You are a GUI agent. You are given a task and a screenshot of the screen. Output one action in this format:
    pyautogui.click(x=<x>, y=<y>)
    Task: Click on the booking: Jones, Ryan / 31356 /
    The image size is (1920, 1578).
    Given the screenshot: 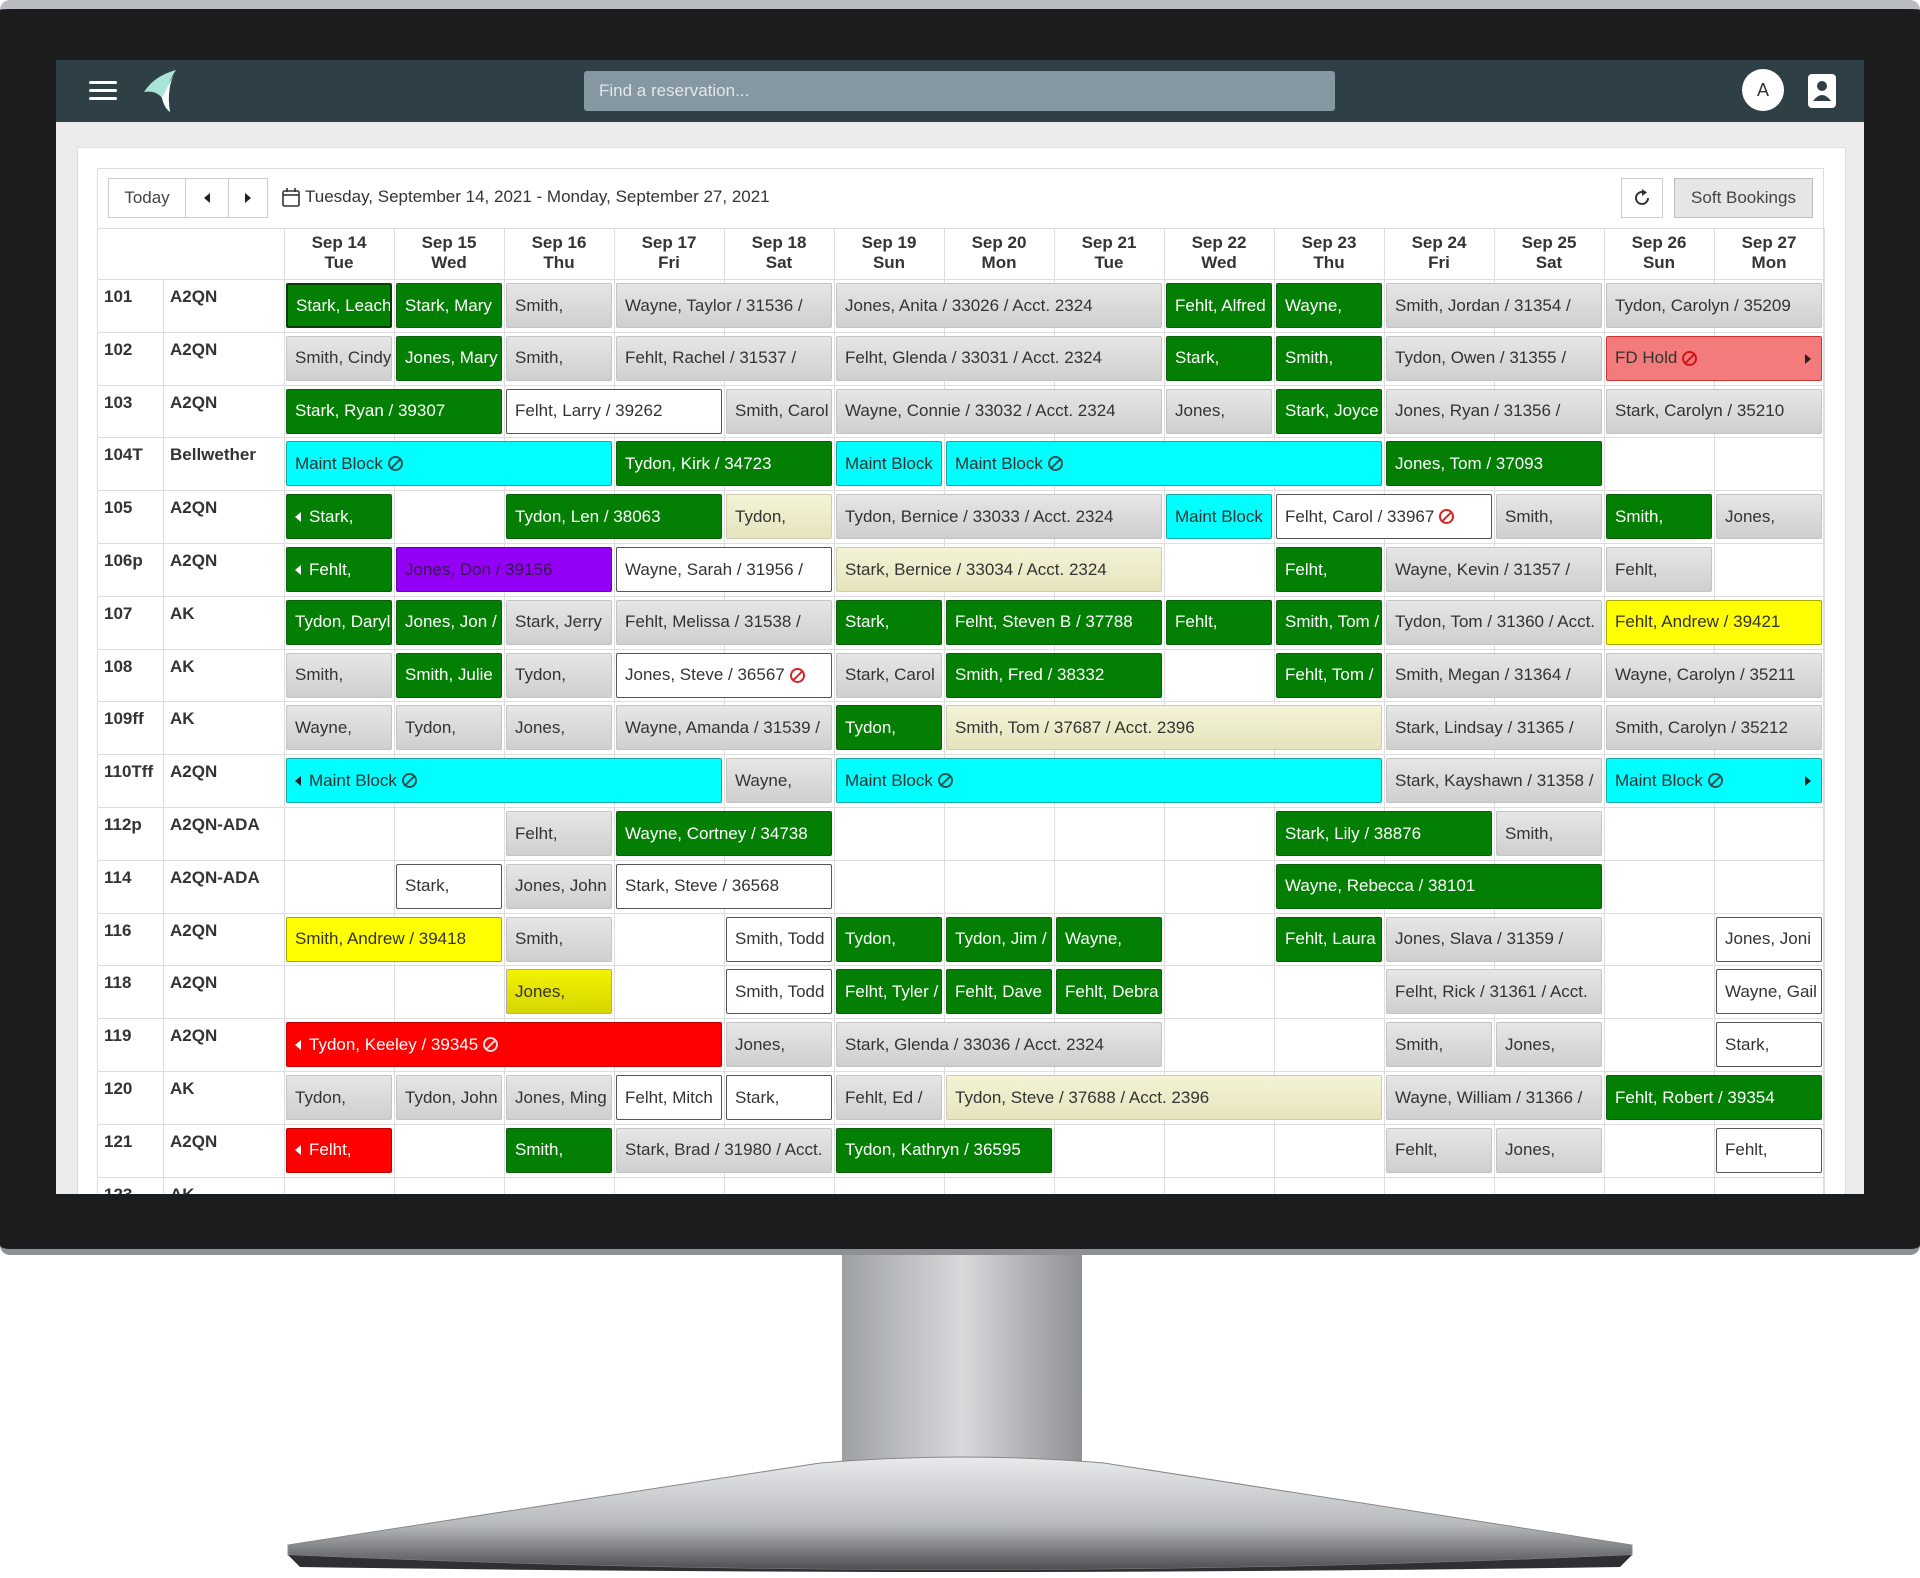 What is the action you would take?
    pyautogui.click(x=1494, y=411)
    